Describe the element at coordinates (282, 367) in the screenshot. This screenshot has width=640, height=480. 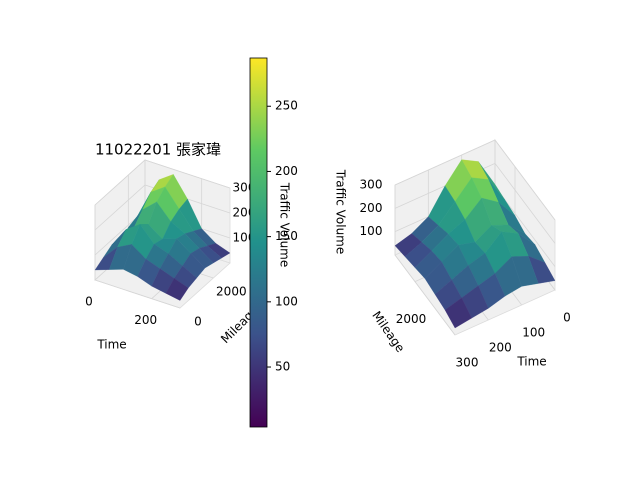
I see `colorbar-tick-label: 50` at that location.